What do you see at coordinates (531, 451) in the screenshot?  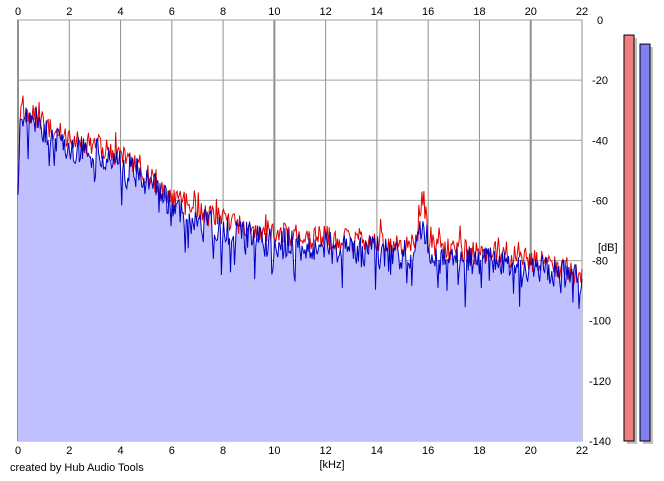 I see `x-tick-label-bottom: 20` at bounding box center [531, 451].